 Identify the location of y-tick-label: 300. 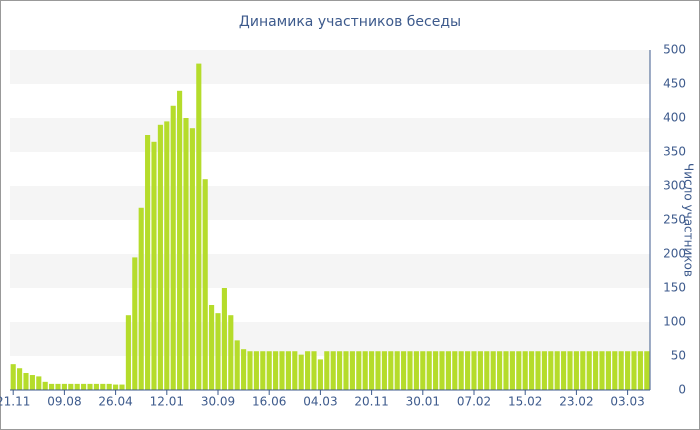
(674, 186).